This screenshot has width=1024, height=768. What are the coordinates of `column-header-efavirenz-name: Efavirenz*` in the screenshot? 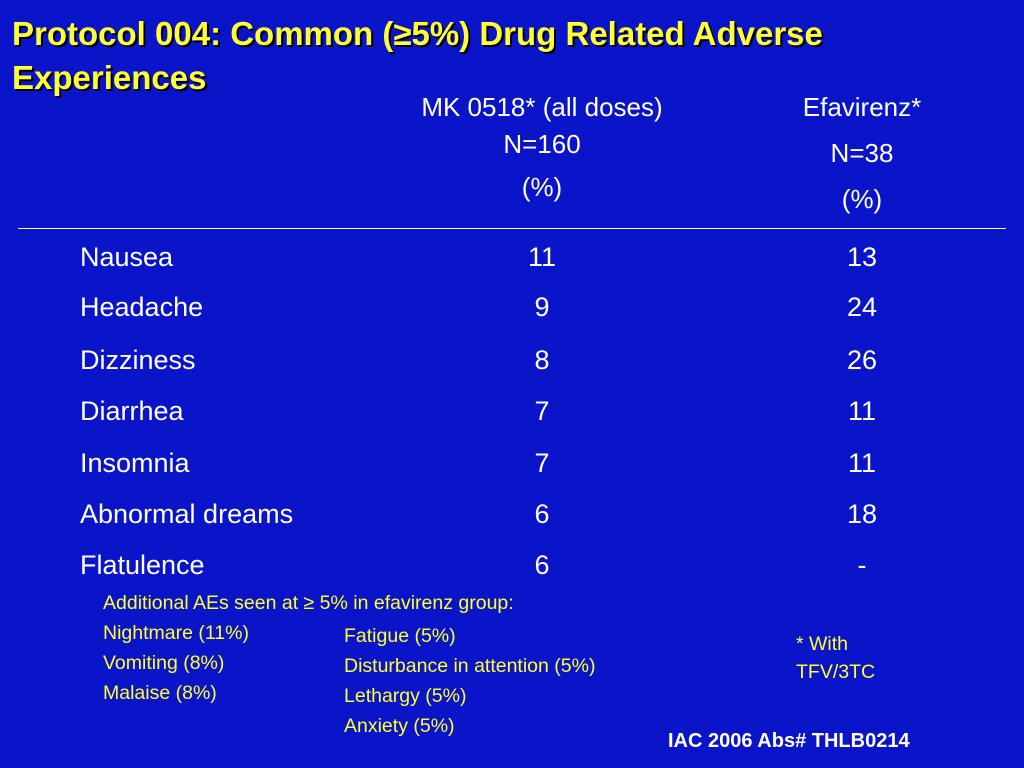 It's located at (862, 107).